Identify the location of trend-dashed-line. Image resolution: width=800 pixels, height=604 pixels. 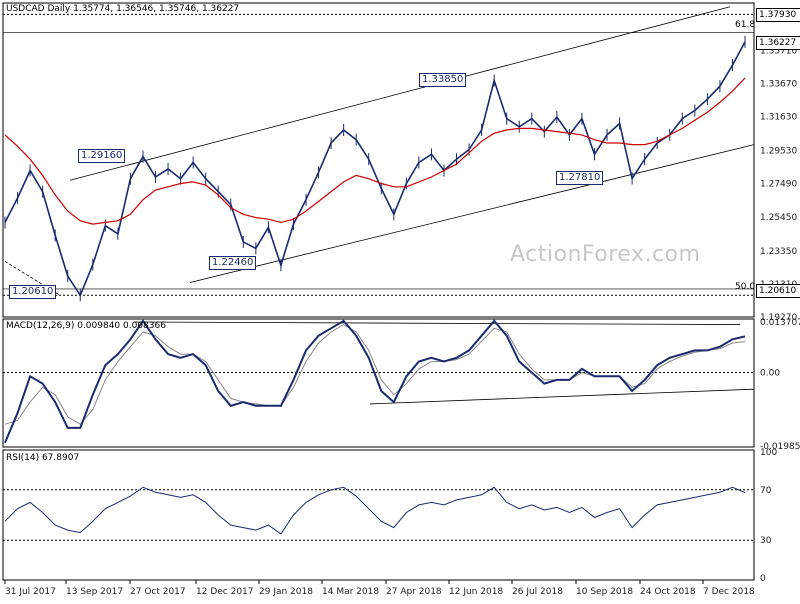
(32, 278).